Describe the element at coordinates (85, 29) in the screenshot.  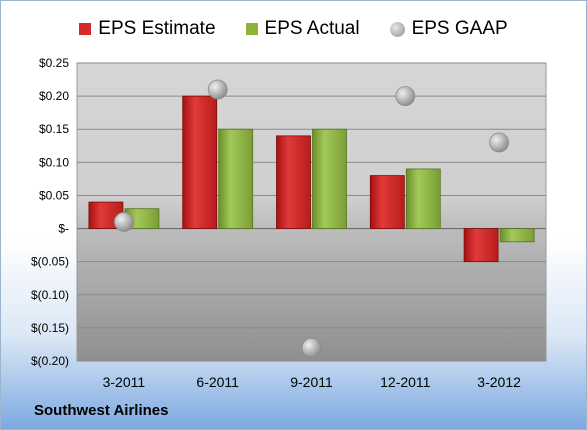
I see `legend-swatch-eps-estimate` at that location.